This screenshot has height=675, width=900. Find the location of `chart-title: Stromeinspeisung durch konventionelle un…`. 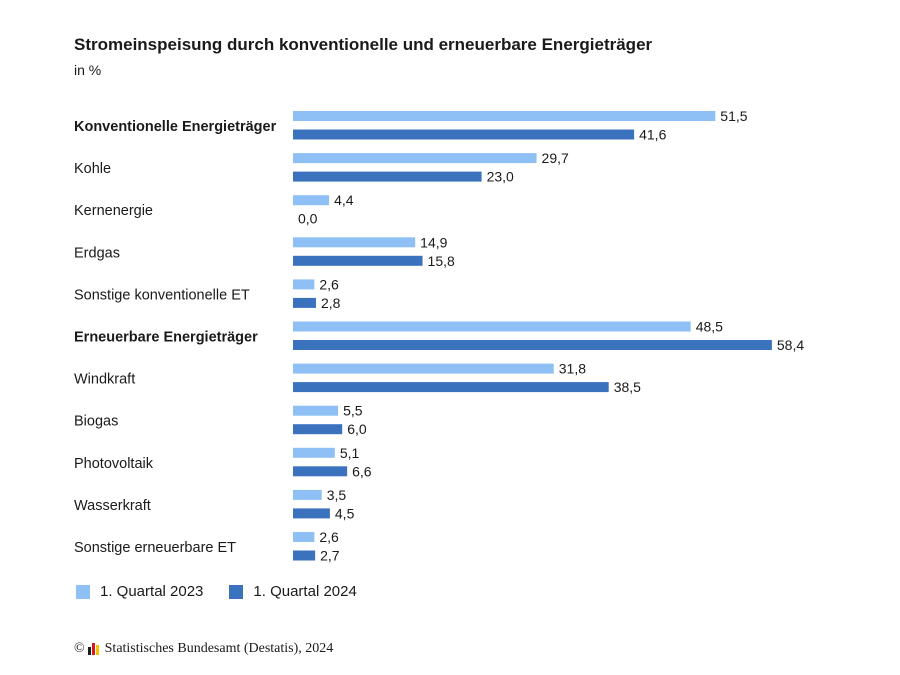

chart-title: Stromeinspeisung durch konventionelle un… is located at coordinates (363, 44).